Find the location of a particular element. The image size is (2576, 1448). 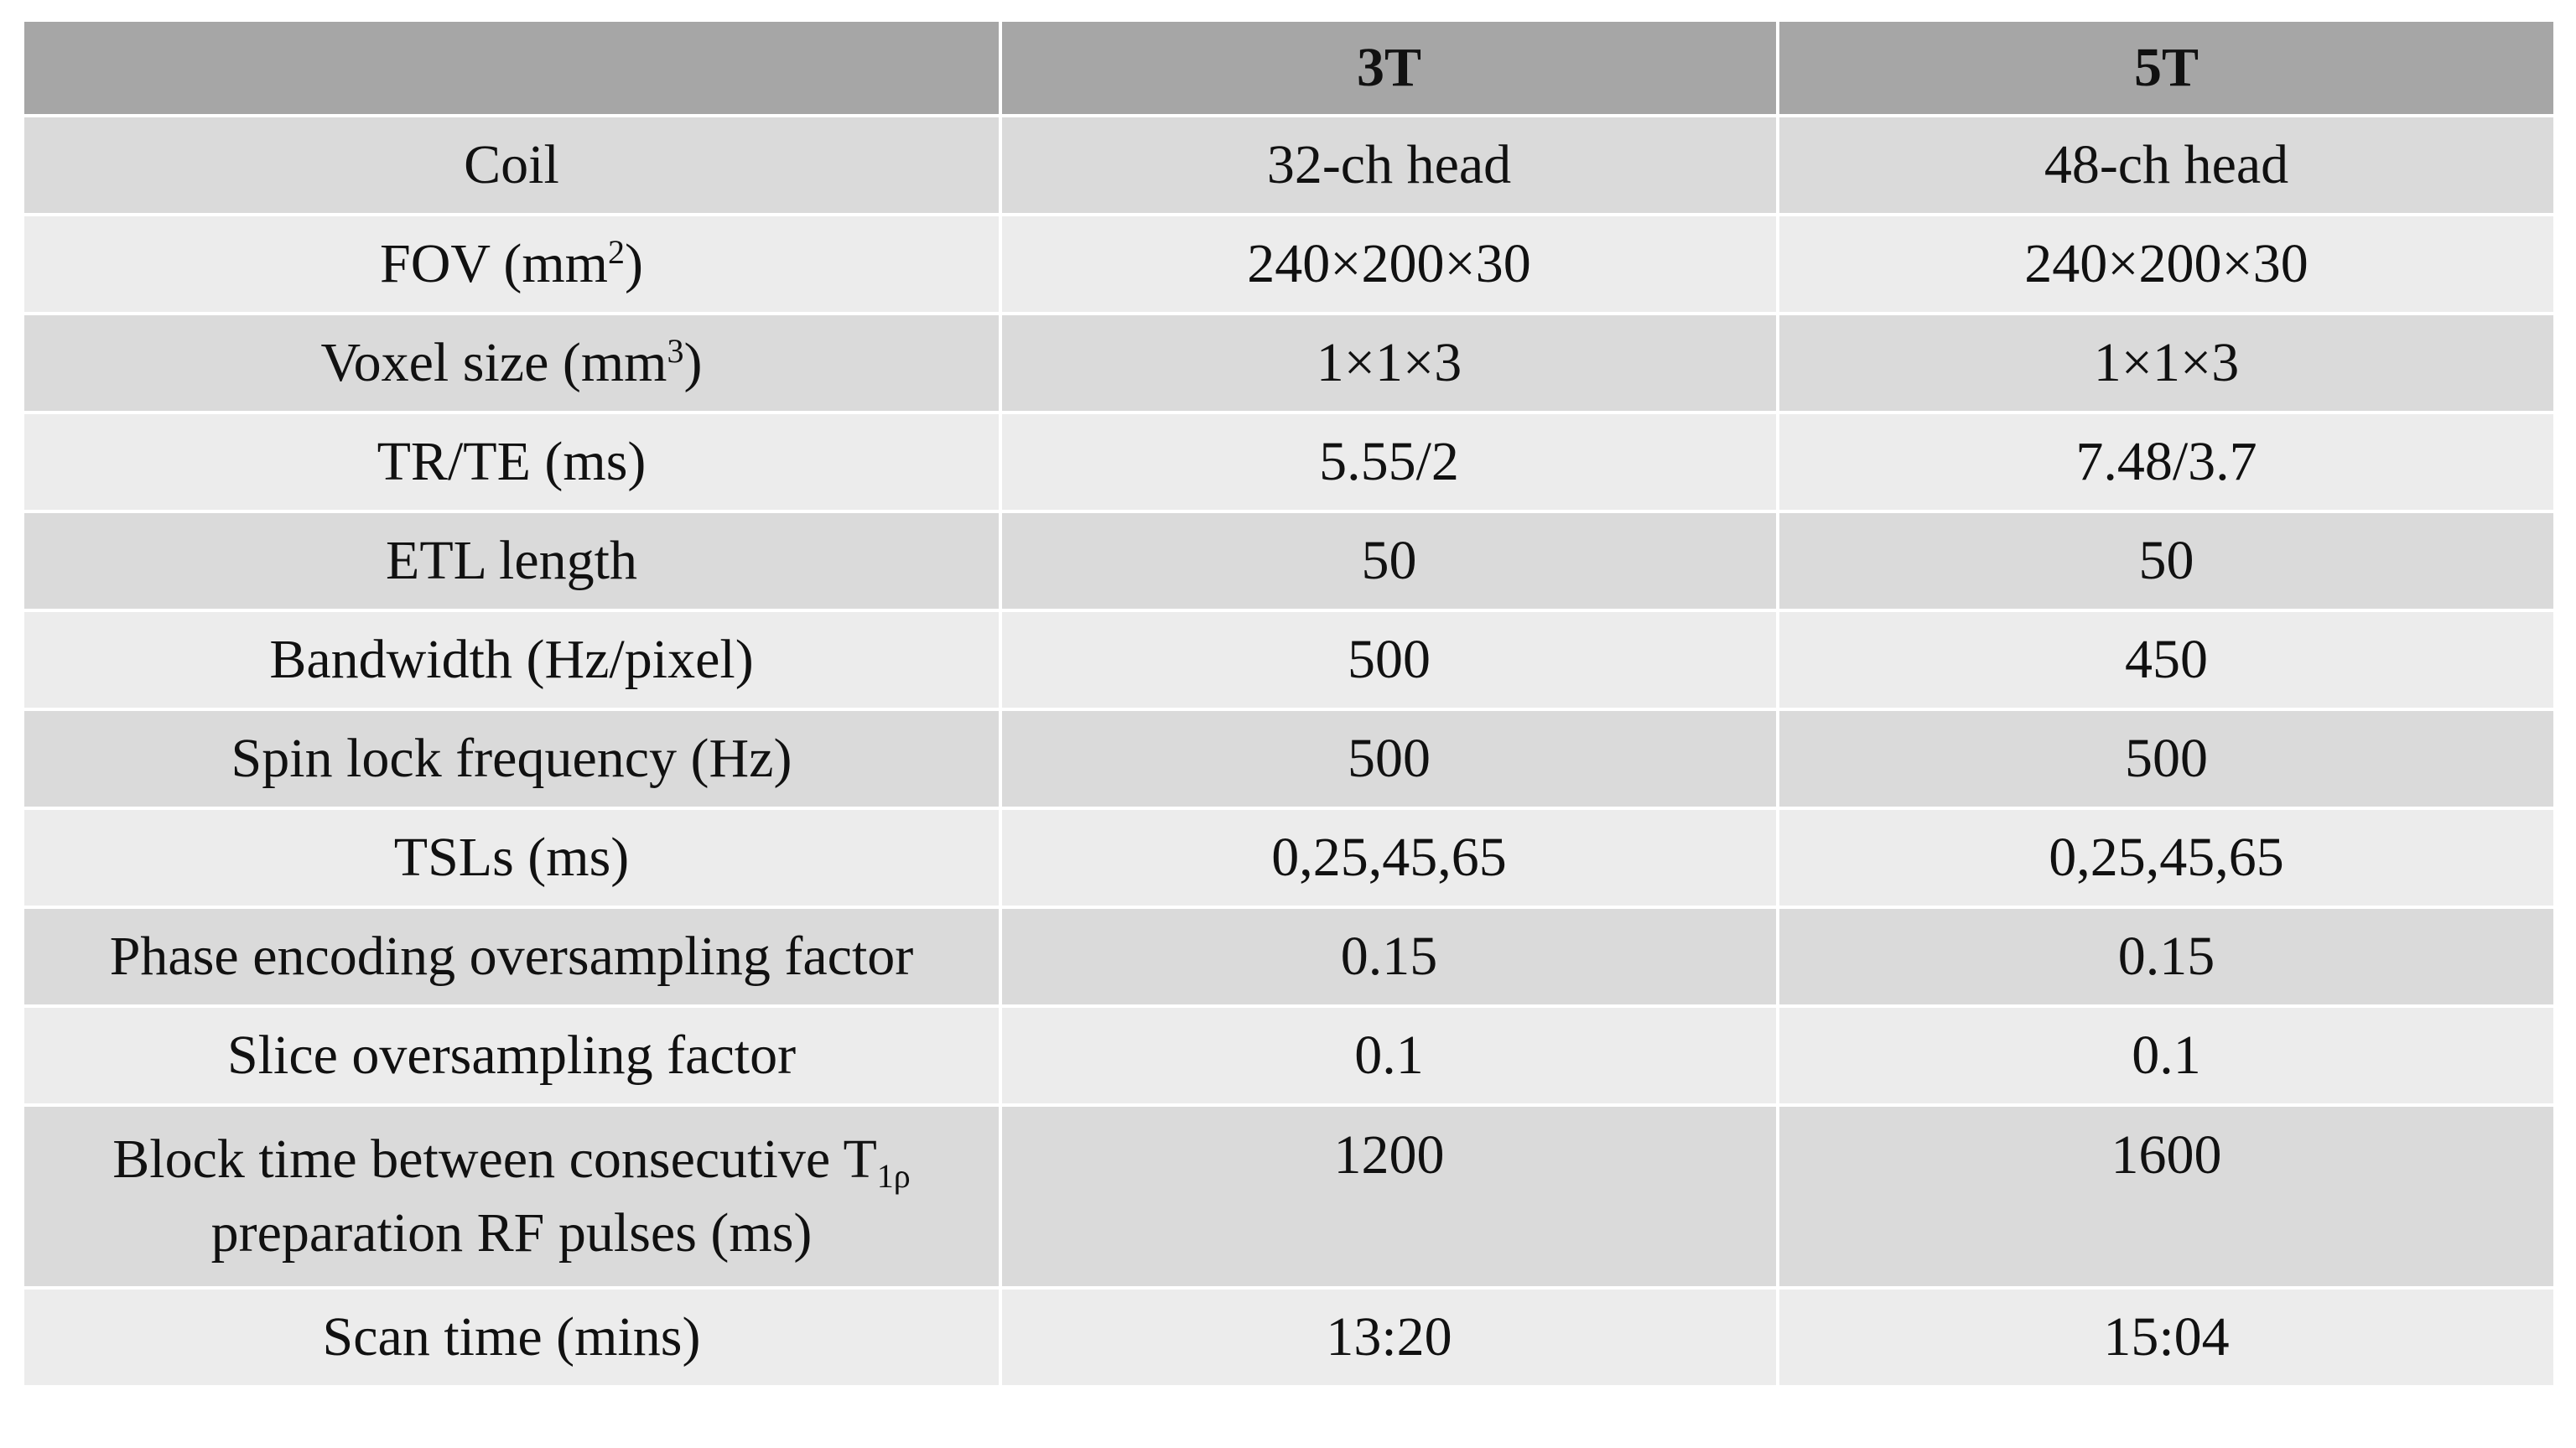

row: Coil 32-ch head 48-ch head is located at coordinates (1289, 165).